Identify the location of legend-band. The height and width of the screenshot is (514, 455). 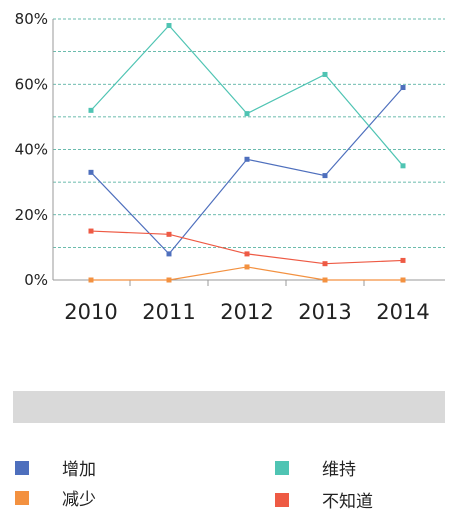
(229, 407).